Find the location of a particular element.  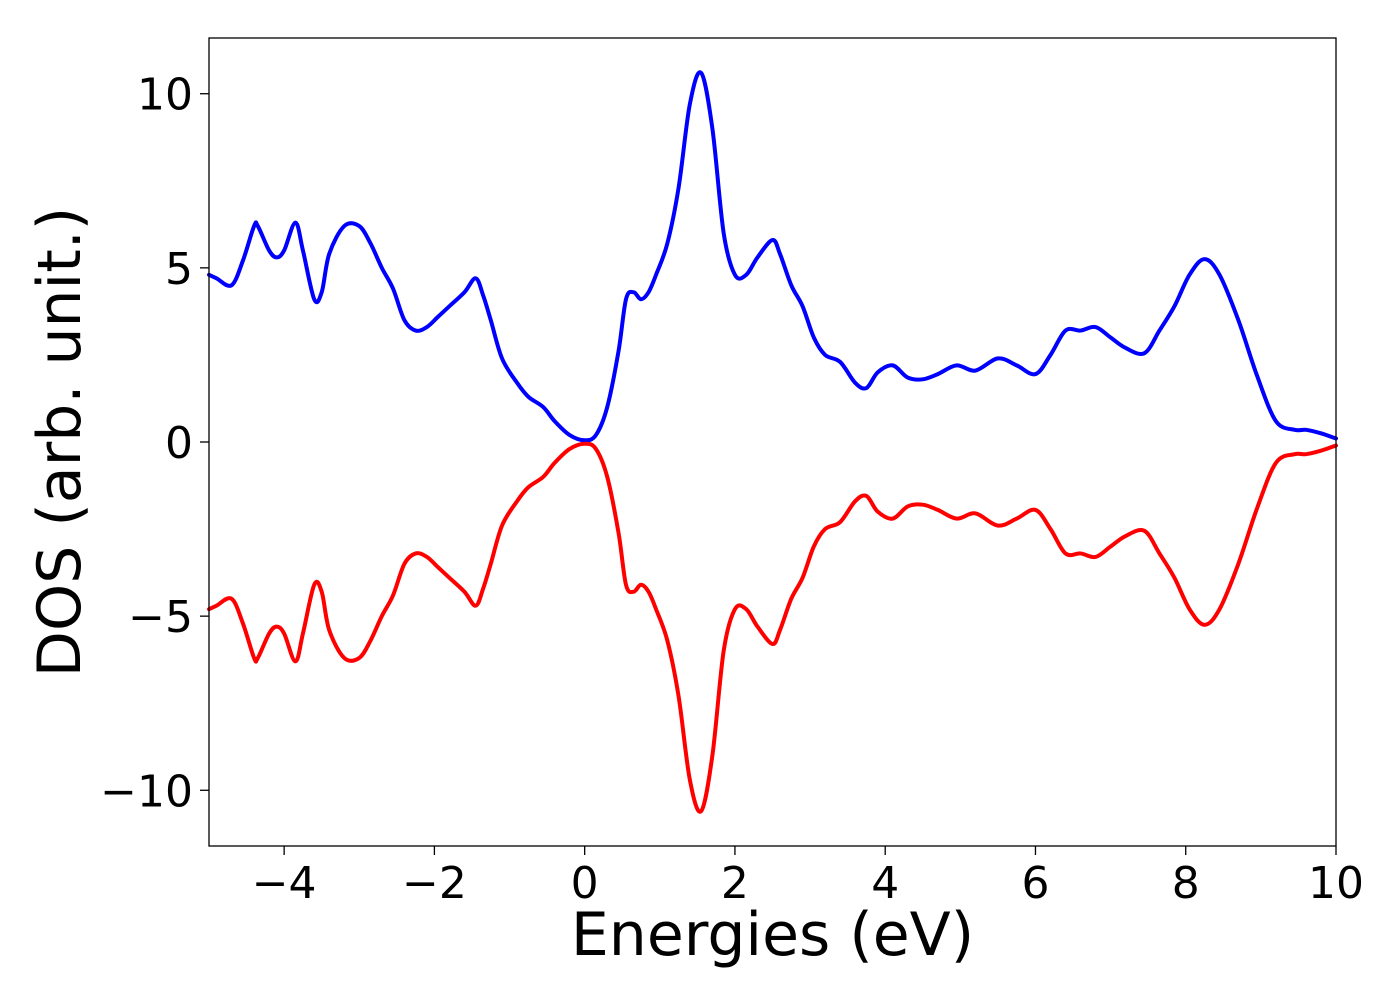

y-axis: 10 5 0 −5 −10 is located at coordinates (154, 443).